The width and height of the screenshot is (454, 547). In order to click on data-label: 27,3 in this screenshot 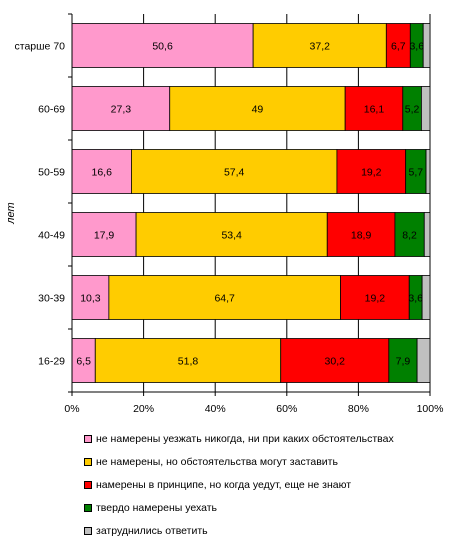, I will do `click(121, 110)`.